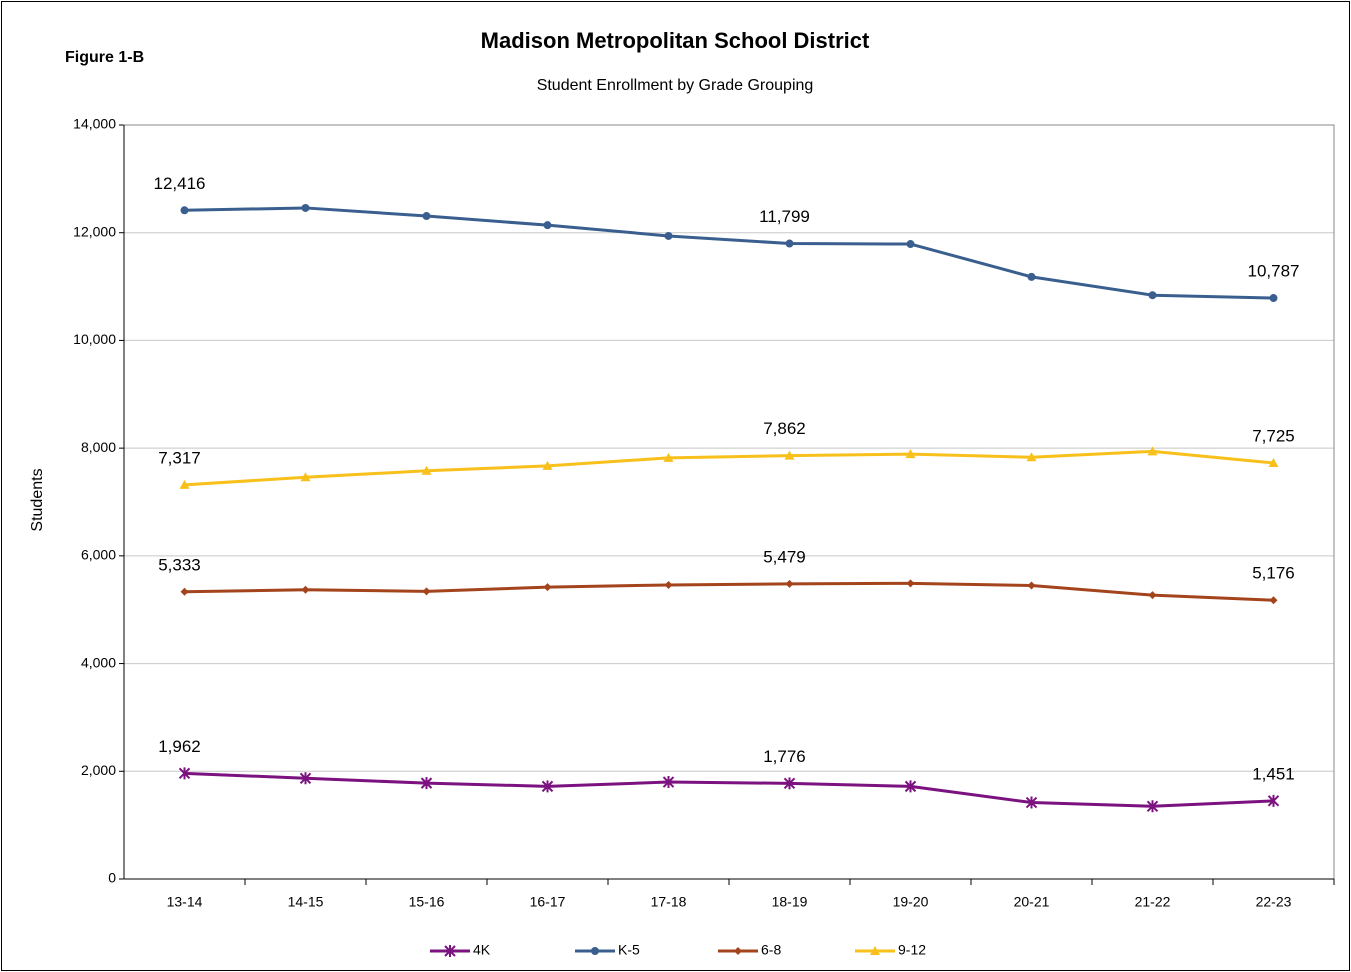  Describe the element at coordinates (185, 902) in the screenshot. I see `x-tick-label: 13-14` at that location.